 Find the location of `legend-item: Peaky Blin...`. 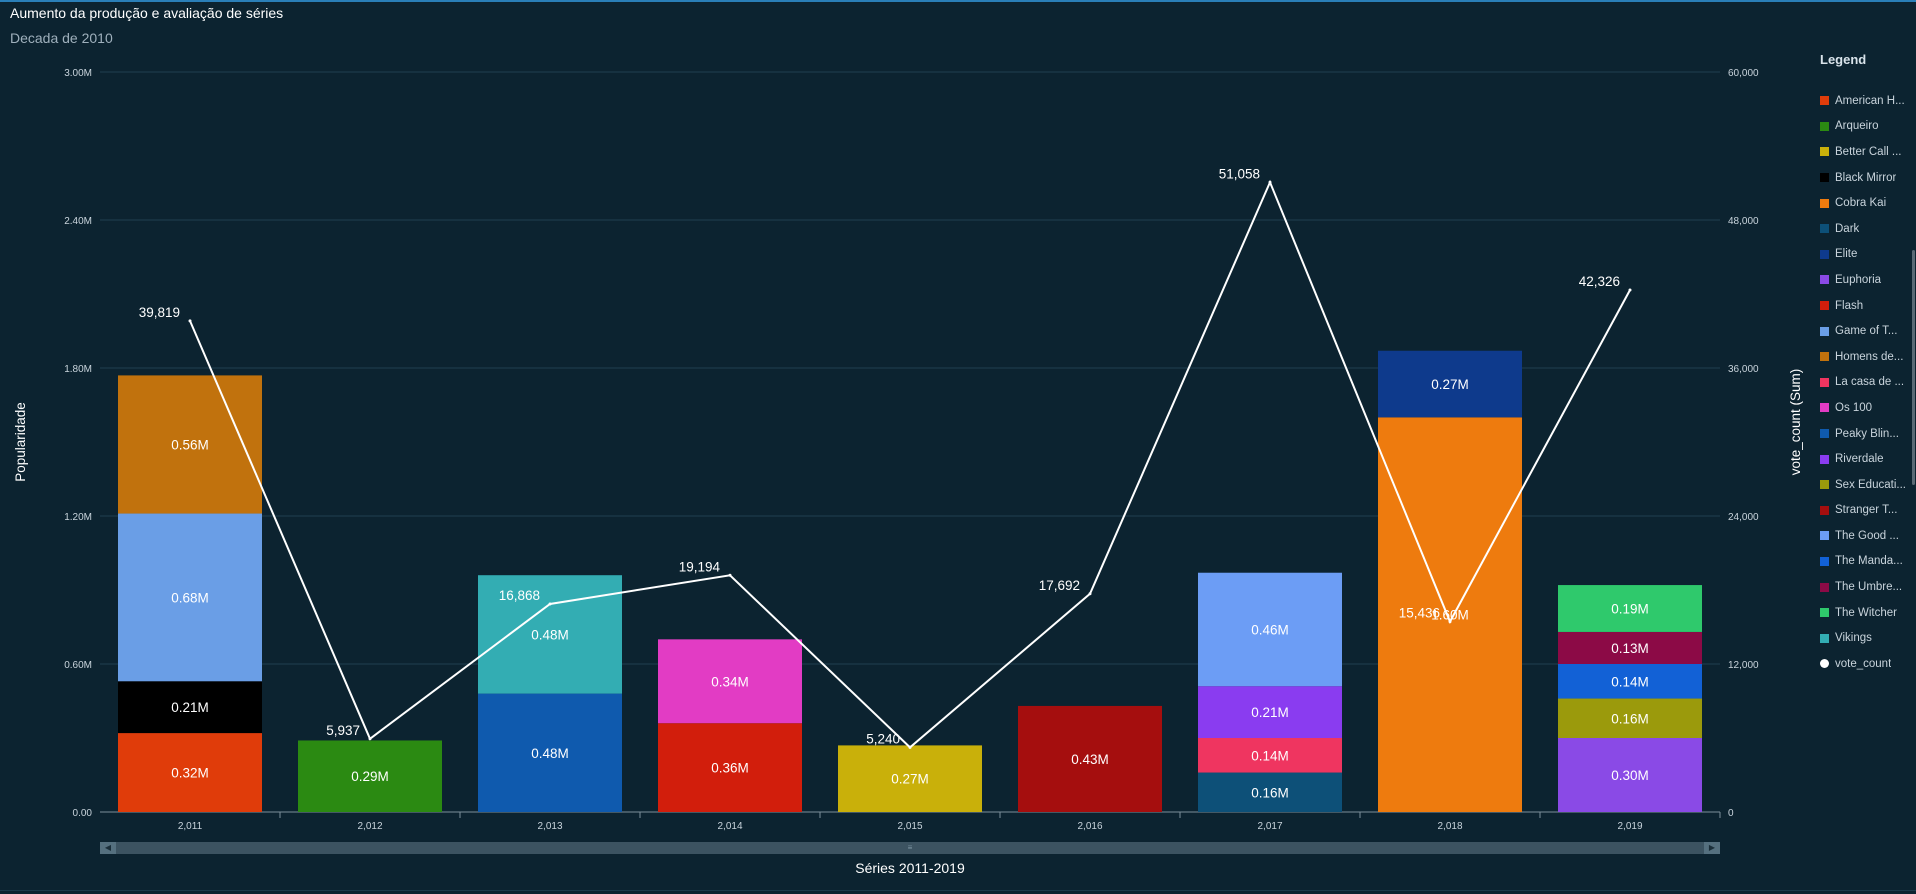

legend-item: Peaky Blin... is located at coordinates (1866, 434).